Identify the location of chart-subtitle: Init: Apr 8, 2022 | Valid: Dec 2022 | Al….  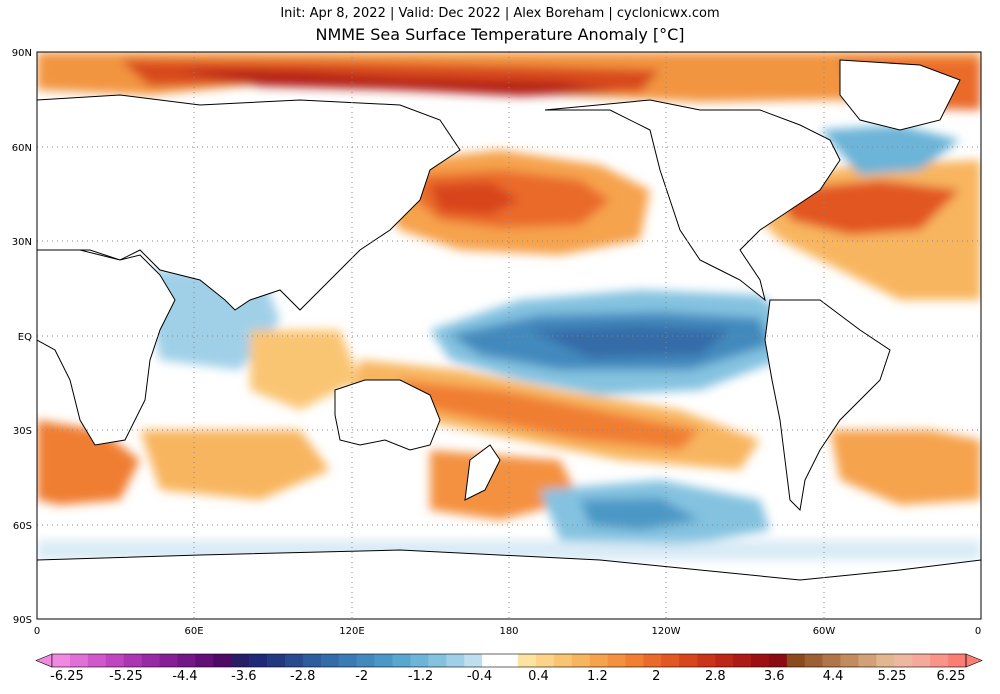
(500, 13).